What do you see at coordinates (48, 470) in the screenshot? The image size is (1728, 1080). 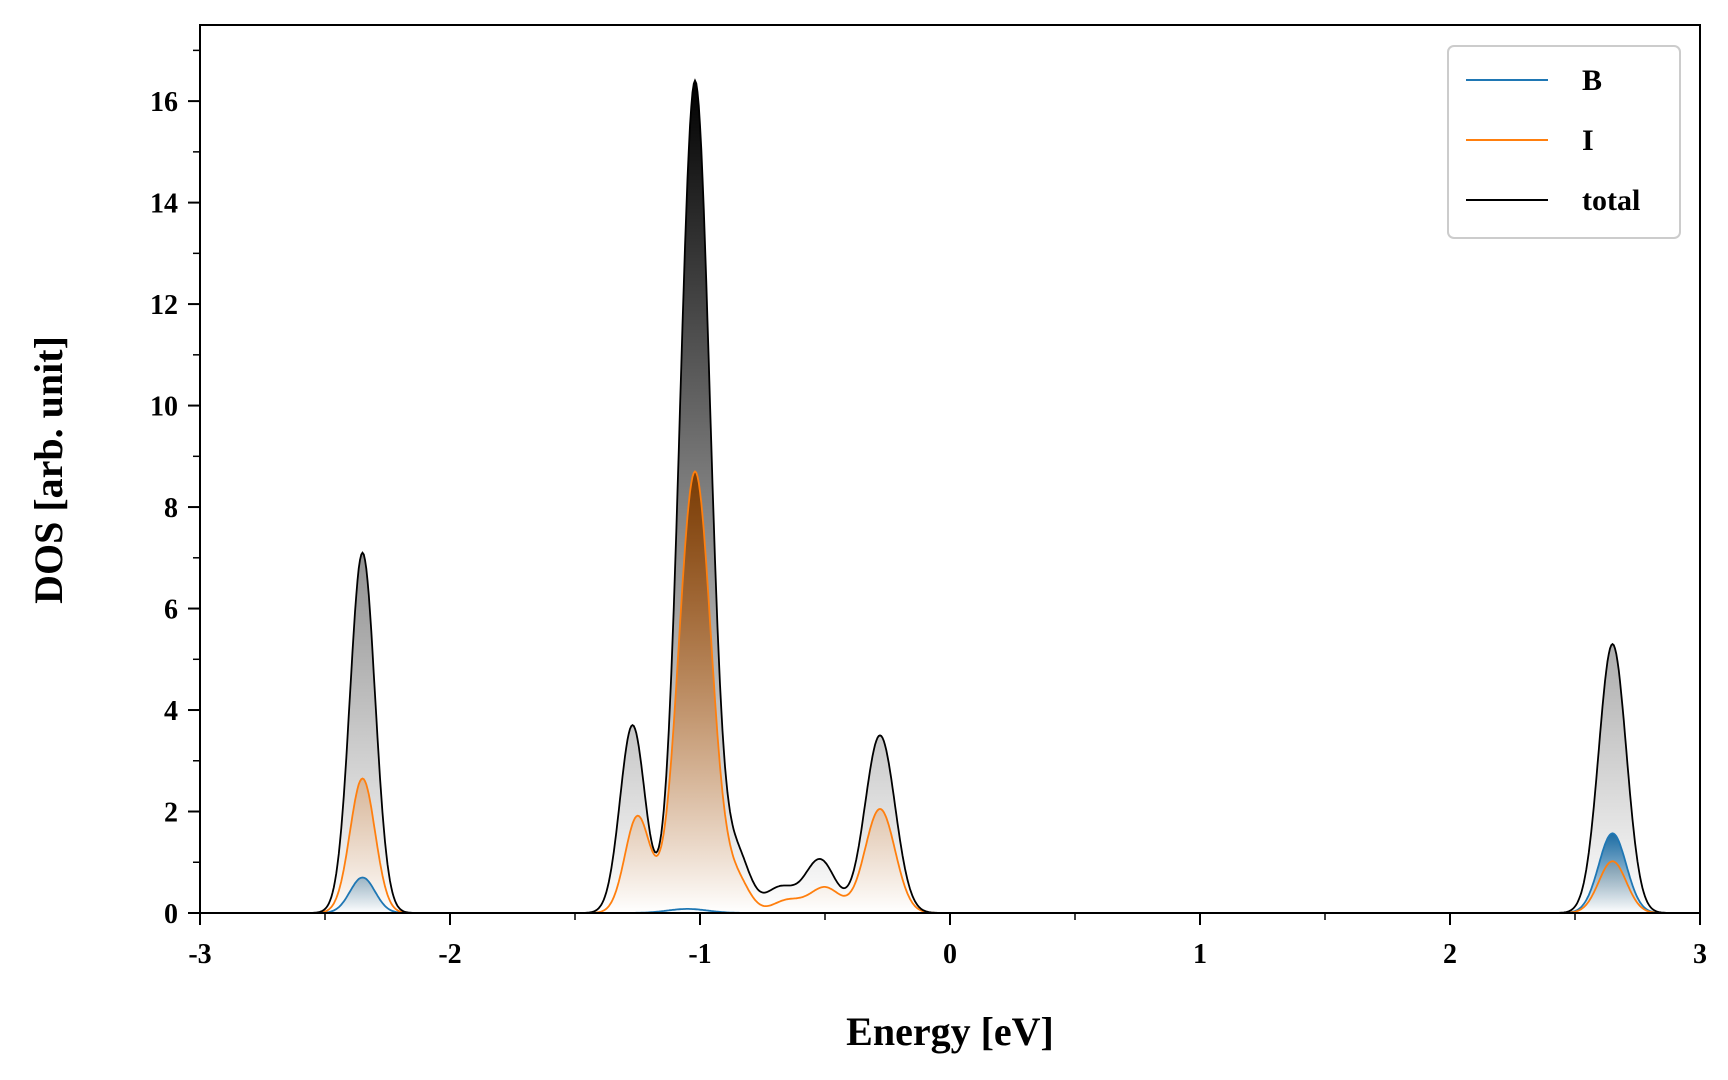 I see `y-axis-label: DOS [arb. unit]` at bounding box center [48, 470].